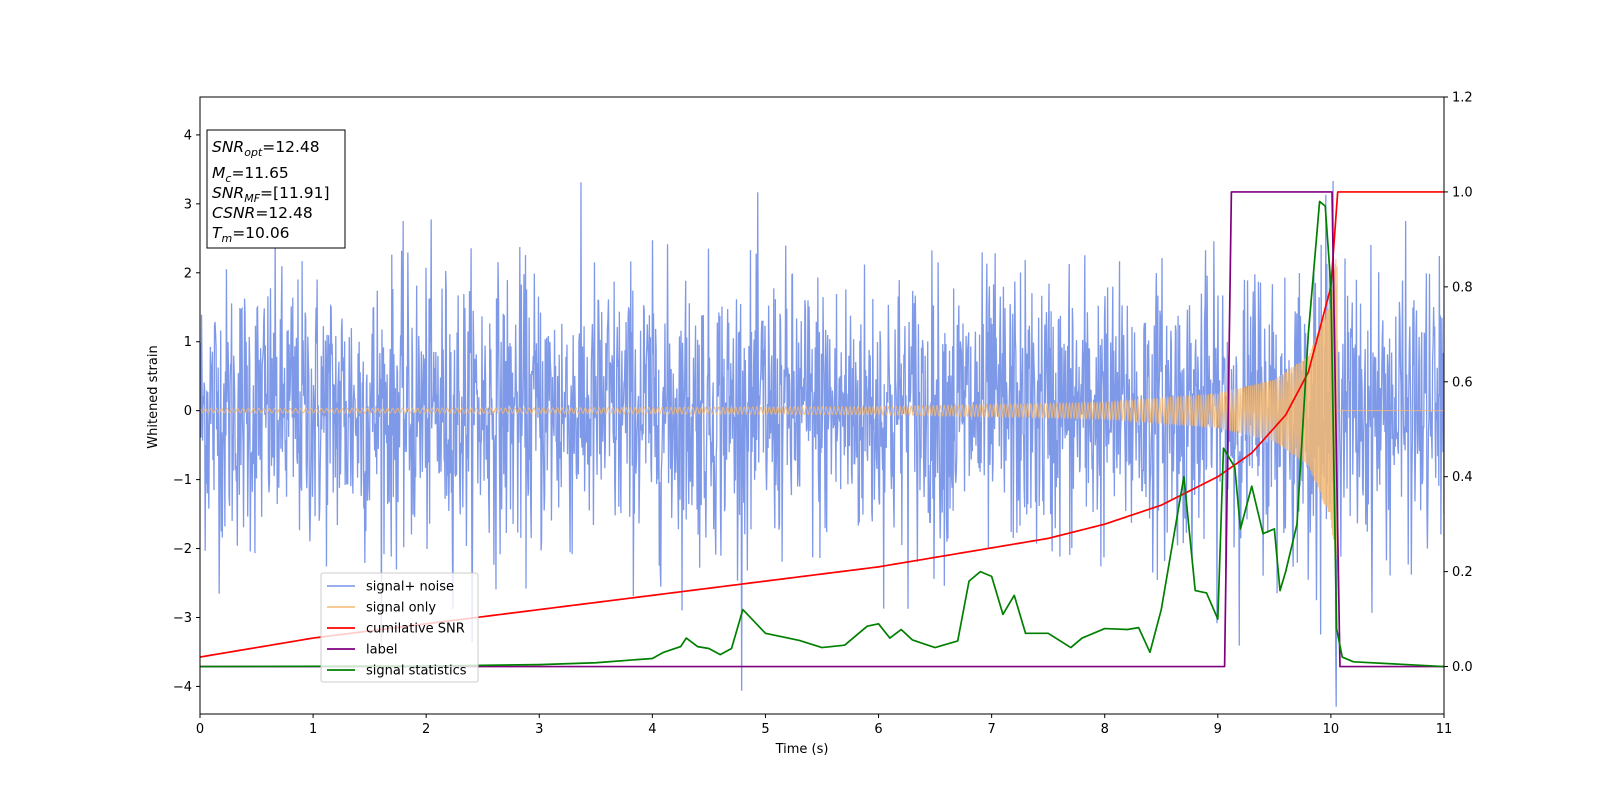  Describe the element at coordinates (271, 194) in the screenshot. I see `annotation-snr-mf: SNRMF=[11.91]` at that location.